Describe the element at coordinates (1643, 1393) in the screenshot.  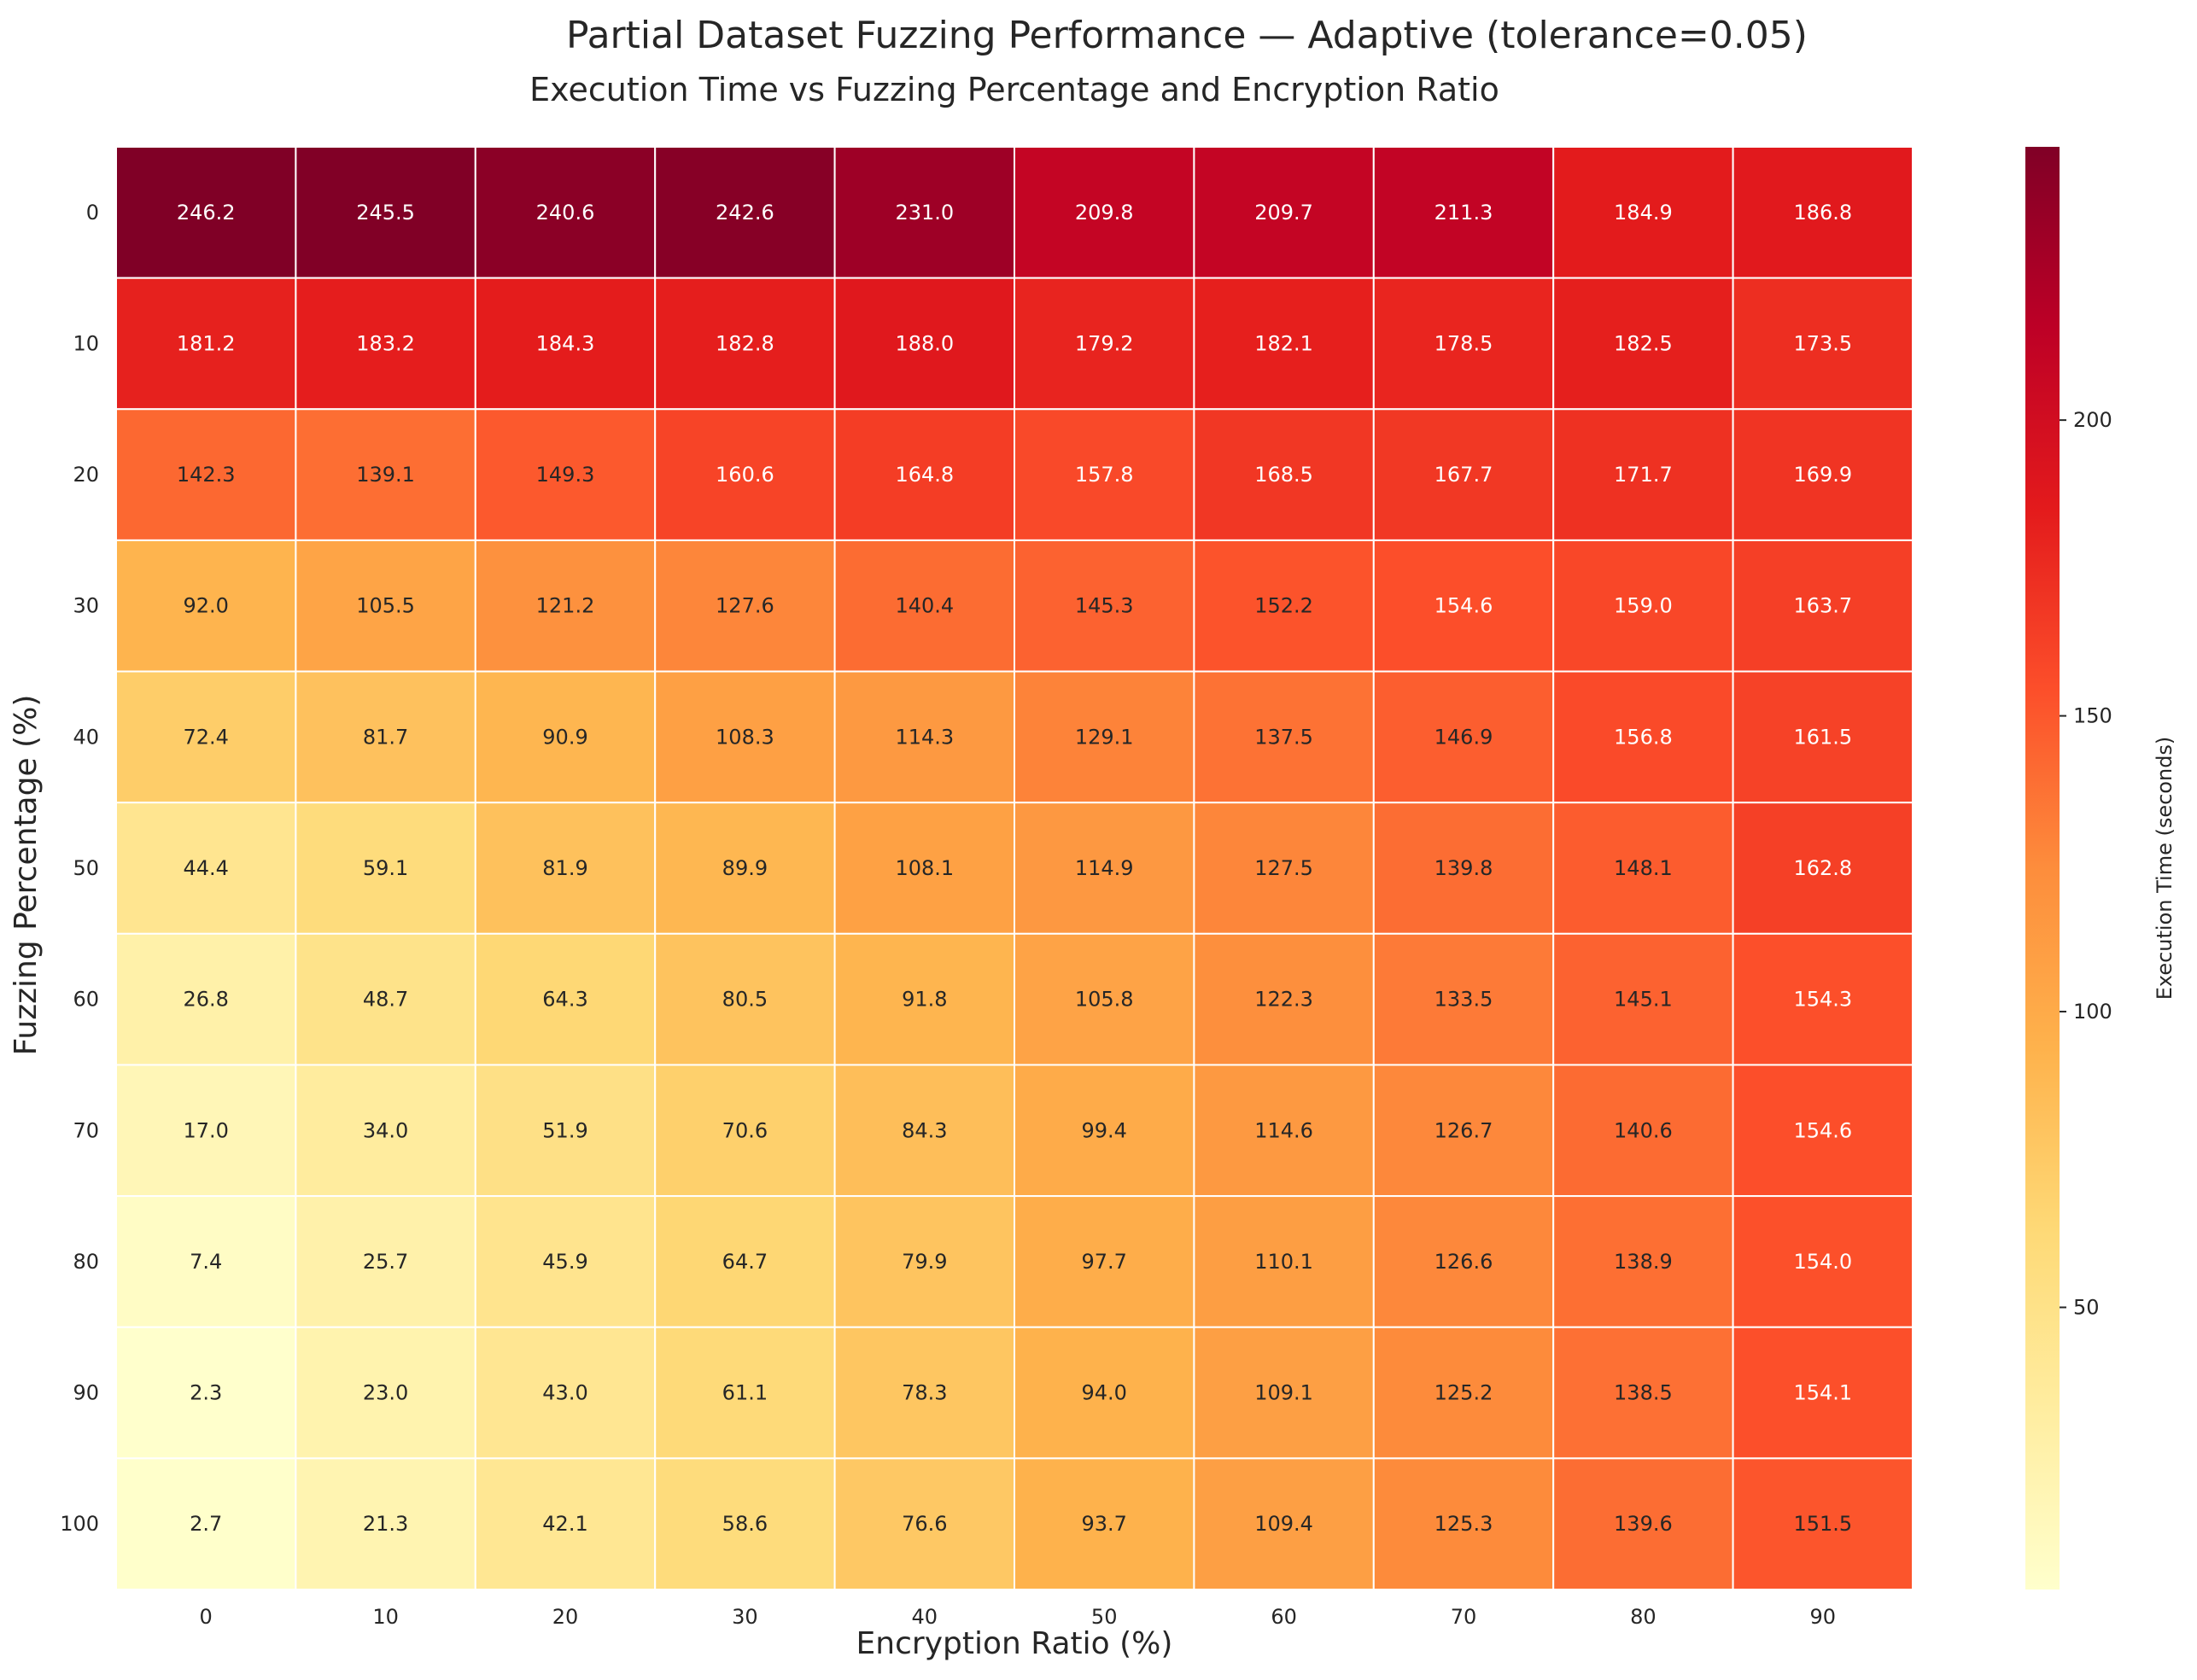
I see `heatmap-cell-value: 138.5` at that location.